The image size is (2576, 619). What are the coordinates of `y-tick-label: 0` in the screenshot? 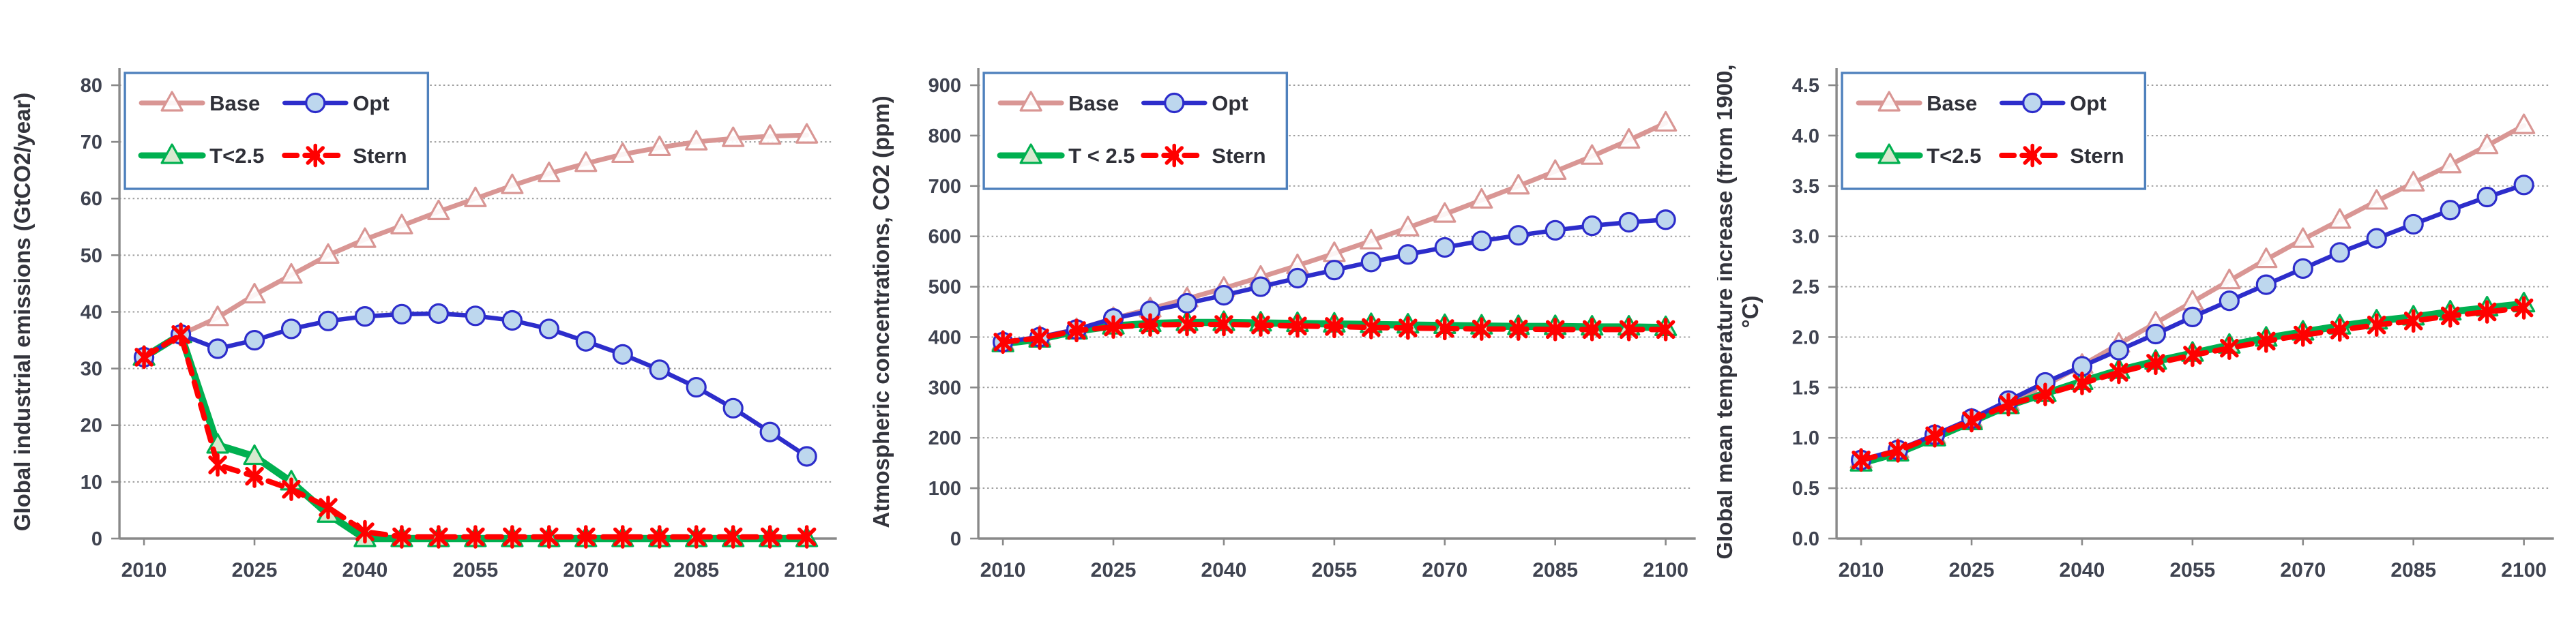 It's located at (955, 539).